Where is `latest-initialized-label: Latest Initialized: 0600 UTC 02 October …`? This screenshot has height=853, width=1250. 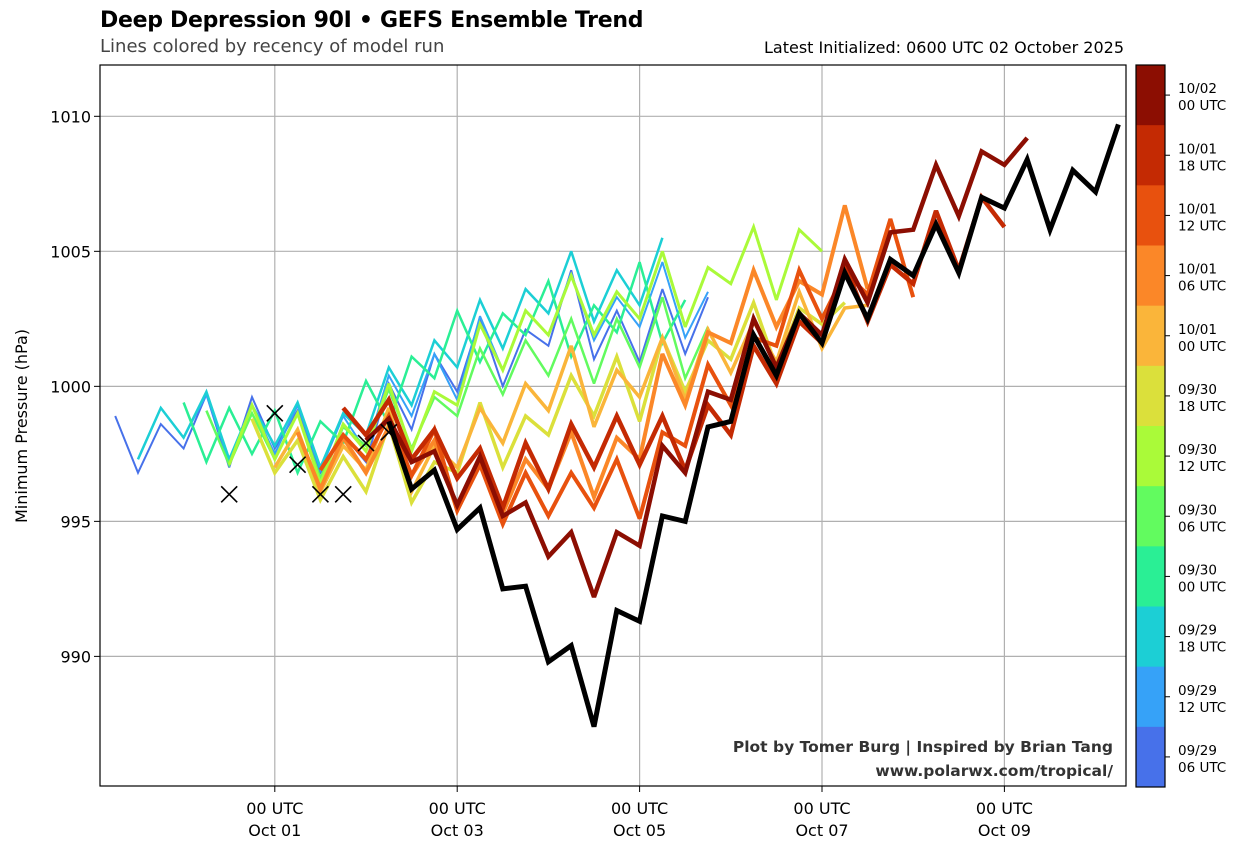
latest-initialized-label: Latest Initialized: 0600 UTC 02 October … is located at coordinates (943, 47).